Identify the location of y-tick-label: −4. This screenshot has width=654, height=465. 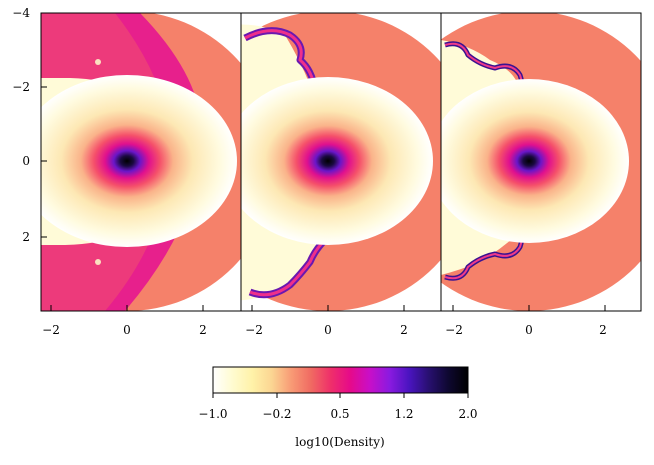
(21, 13).